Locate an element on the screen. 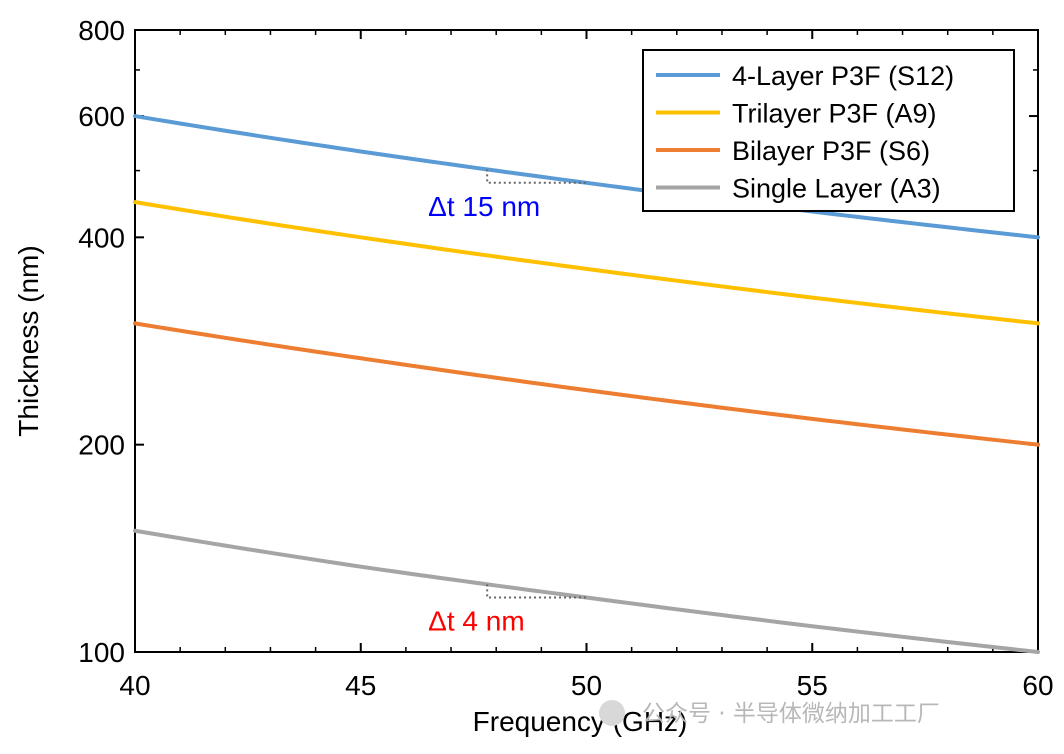 This screenshot has height=754, width=1064. y-axis-title: Thickness (nm) is located at coordinates (28, 340).